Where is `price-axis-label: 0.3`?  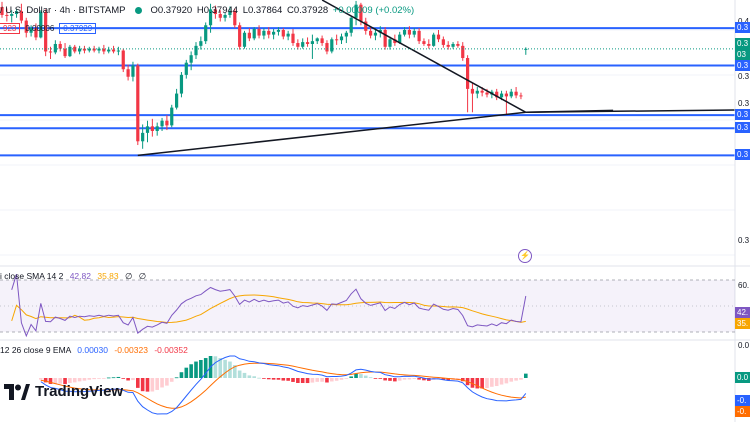
price-axis-label: 0.3 is located at coordinates (744, 76).